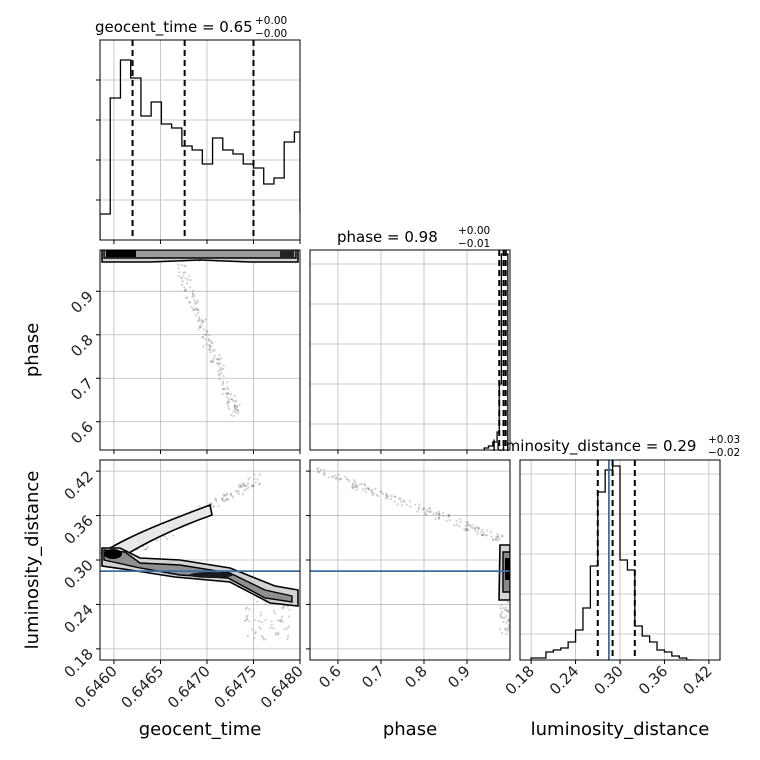 The image size is (760, 760). I want to click on histogram-step, so click(200, 149).